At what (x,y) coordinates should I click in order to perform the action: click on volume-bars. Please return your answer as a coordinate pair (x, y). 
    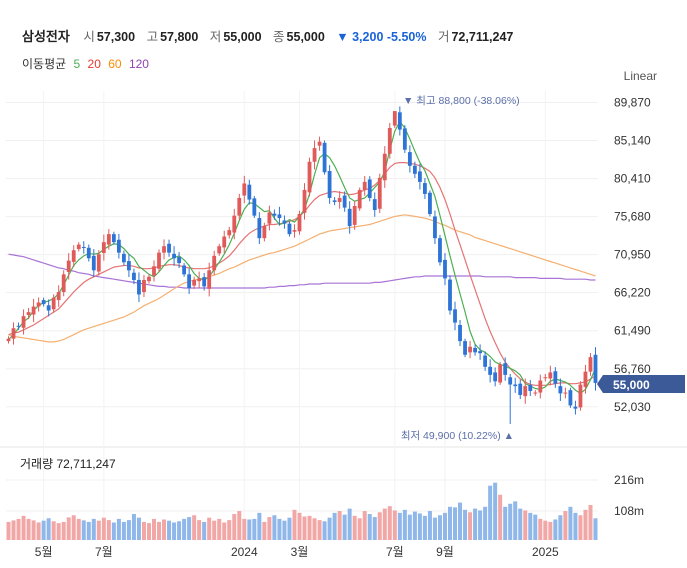
    Looking at the image, I should click on (302, 511).